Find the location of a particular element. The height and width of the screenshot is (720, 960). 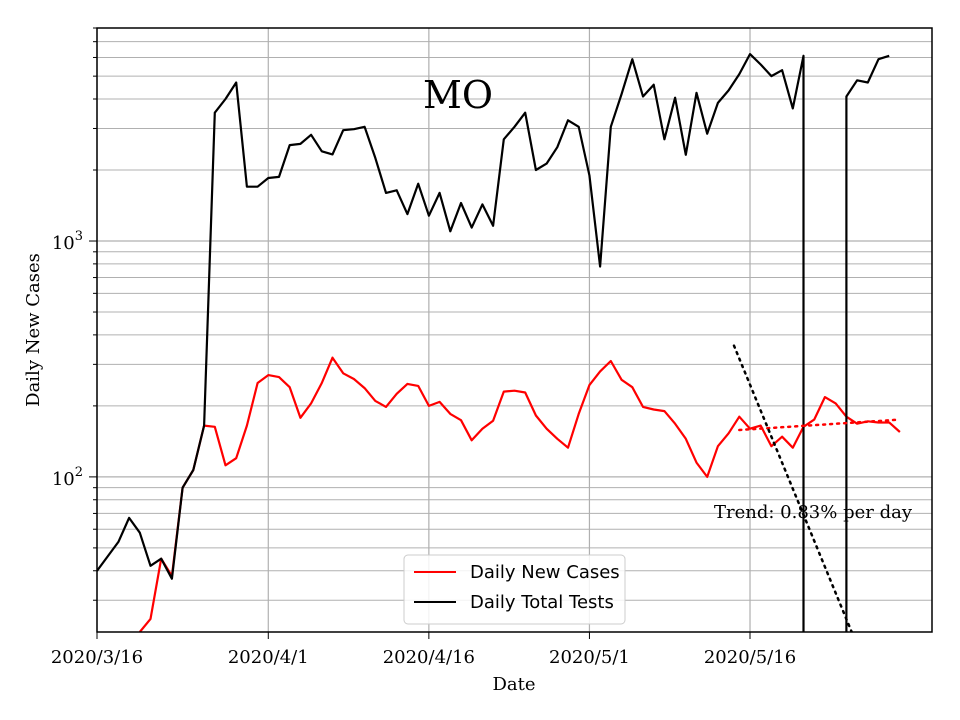

series-line-trend-black is located at coordinates (792, 488).